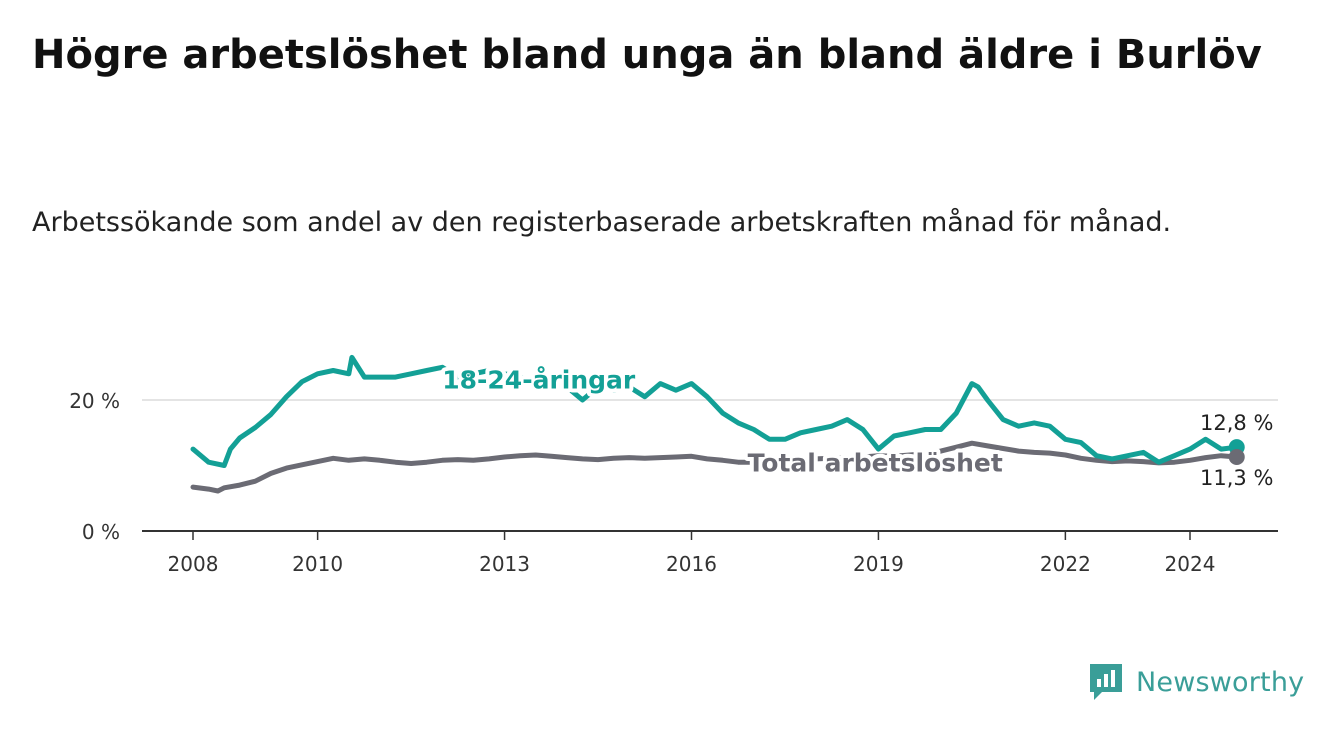  What do you see at coordinates (1236, 423) in the screenshot?
I see `end-value-label-youth: 12,8 %` at bounding box center [1236, 423].